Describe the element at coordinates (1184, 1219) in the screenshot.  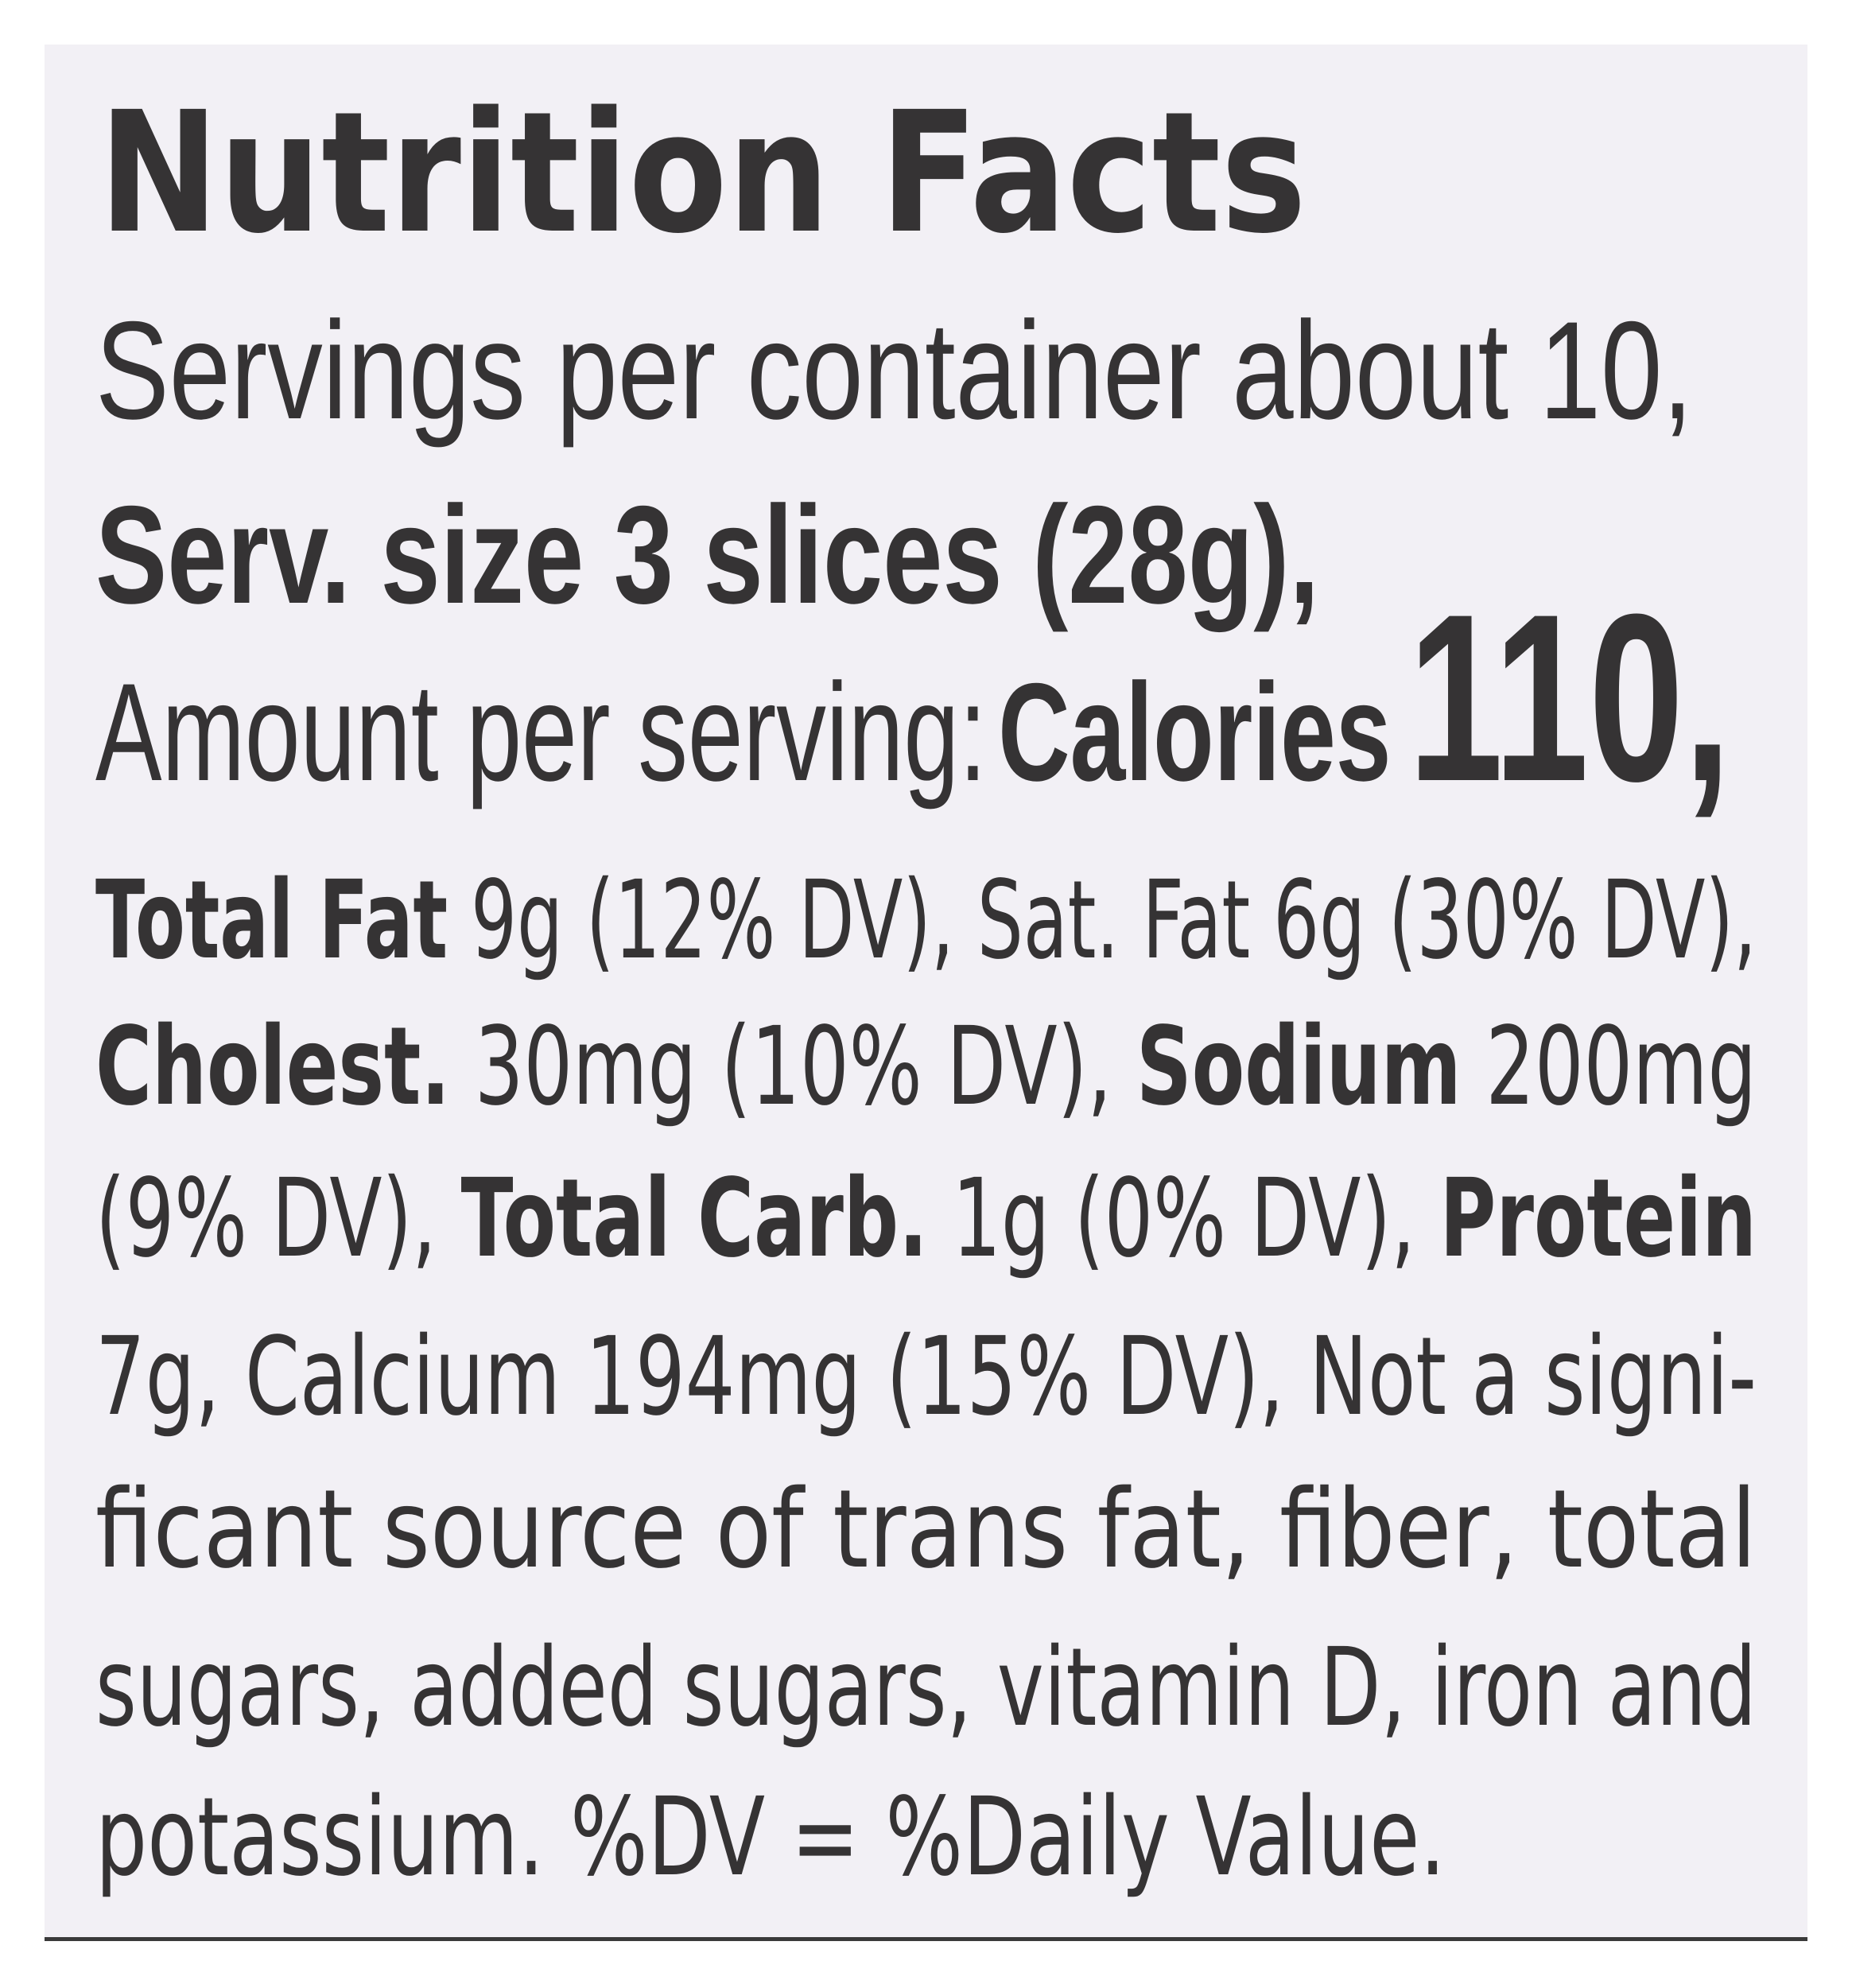
I see `nutrient-text: 1g (0% DV),` at that location.